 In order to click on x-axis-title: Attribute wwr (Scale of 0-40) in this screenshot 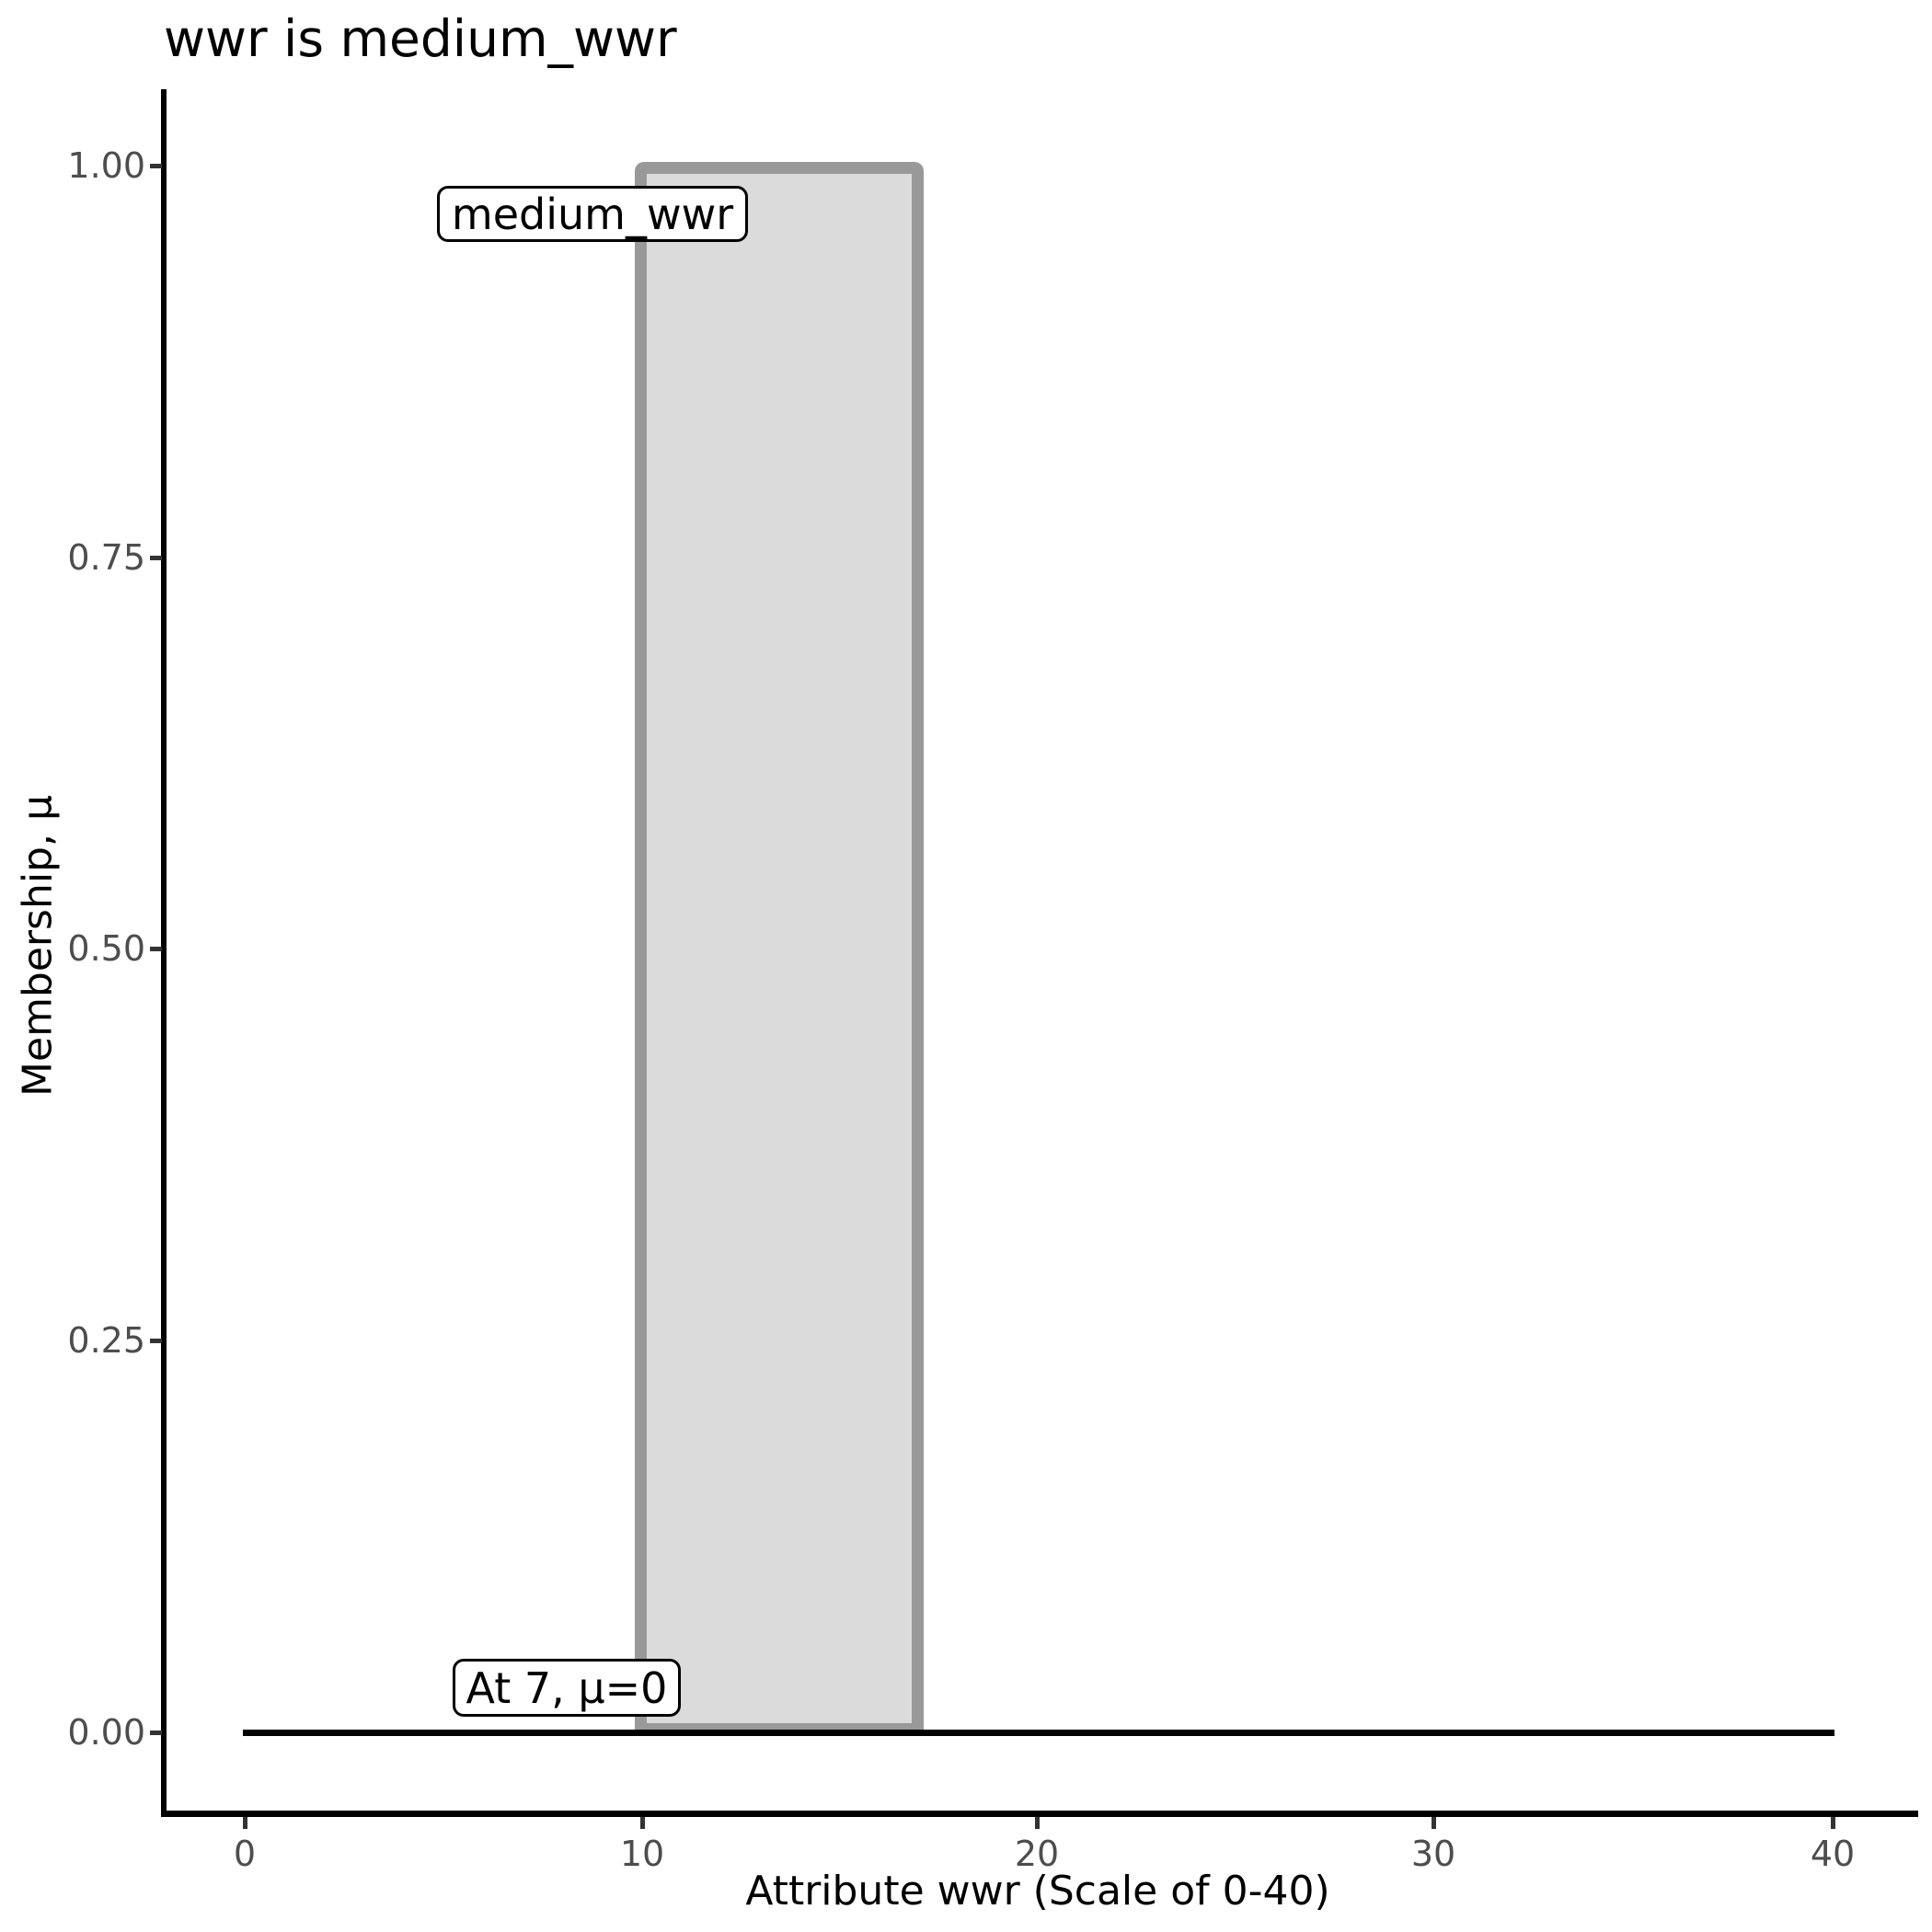, I will do `click(1037, 1891)`.